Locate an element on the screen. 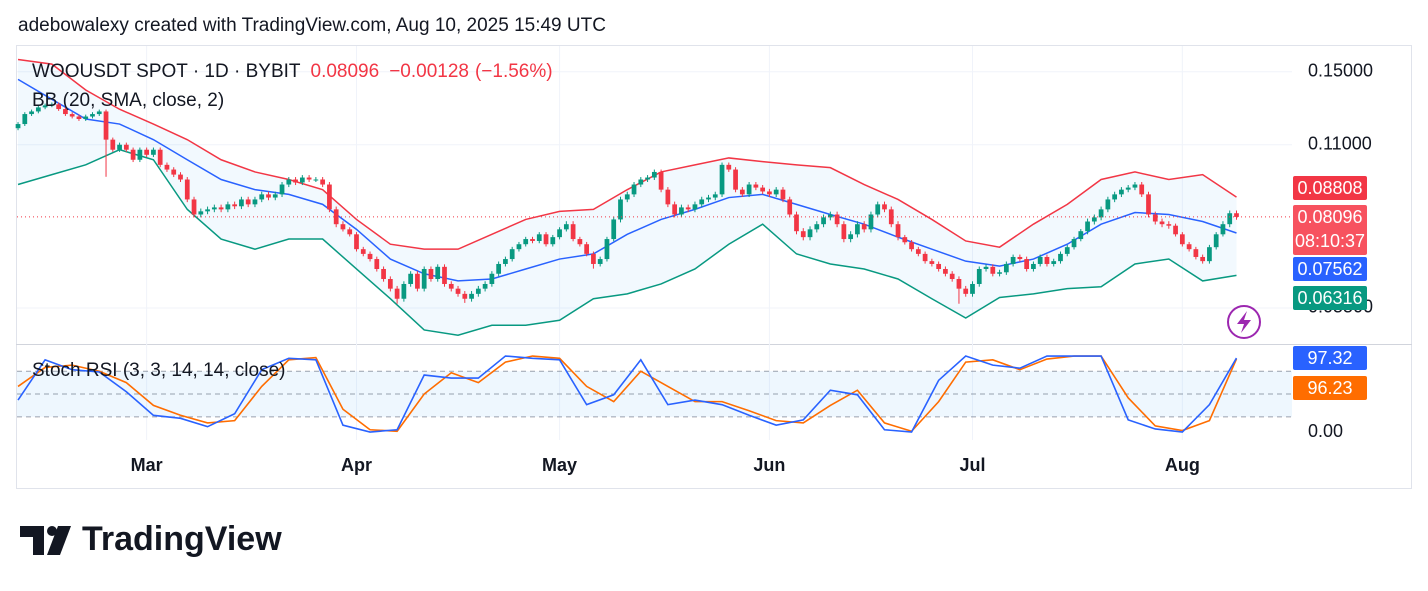  stoch-last-label-box is located at coordinates (1330, 358).